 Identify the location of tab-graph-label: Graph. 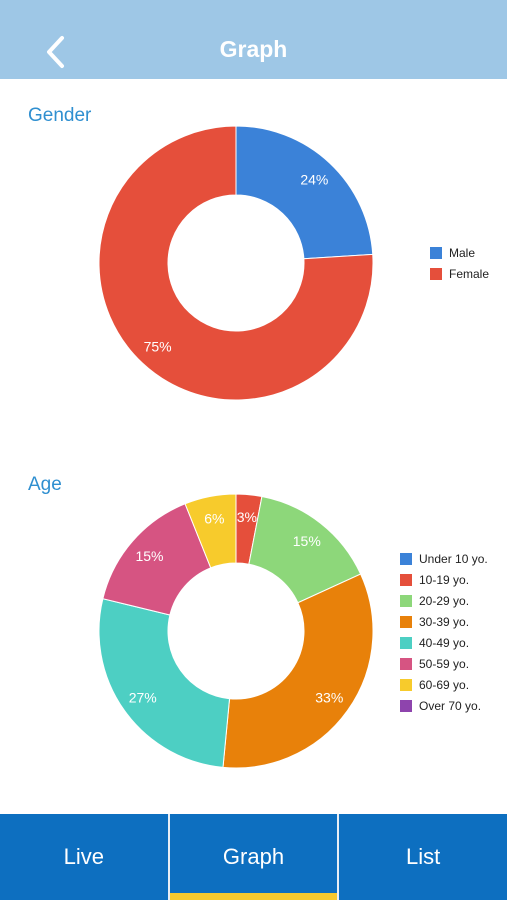
(253, 856).